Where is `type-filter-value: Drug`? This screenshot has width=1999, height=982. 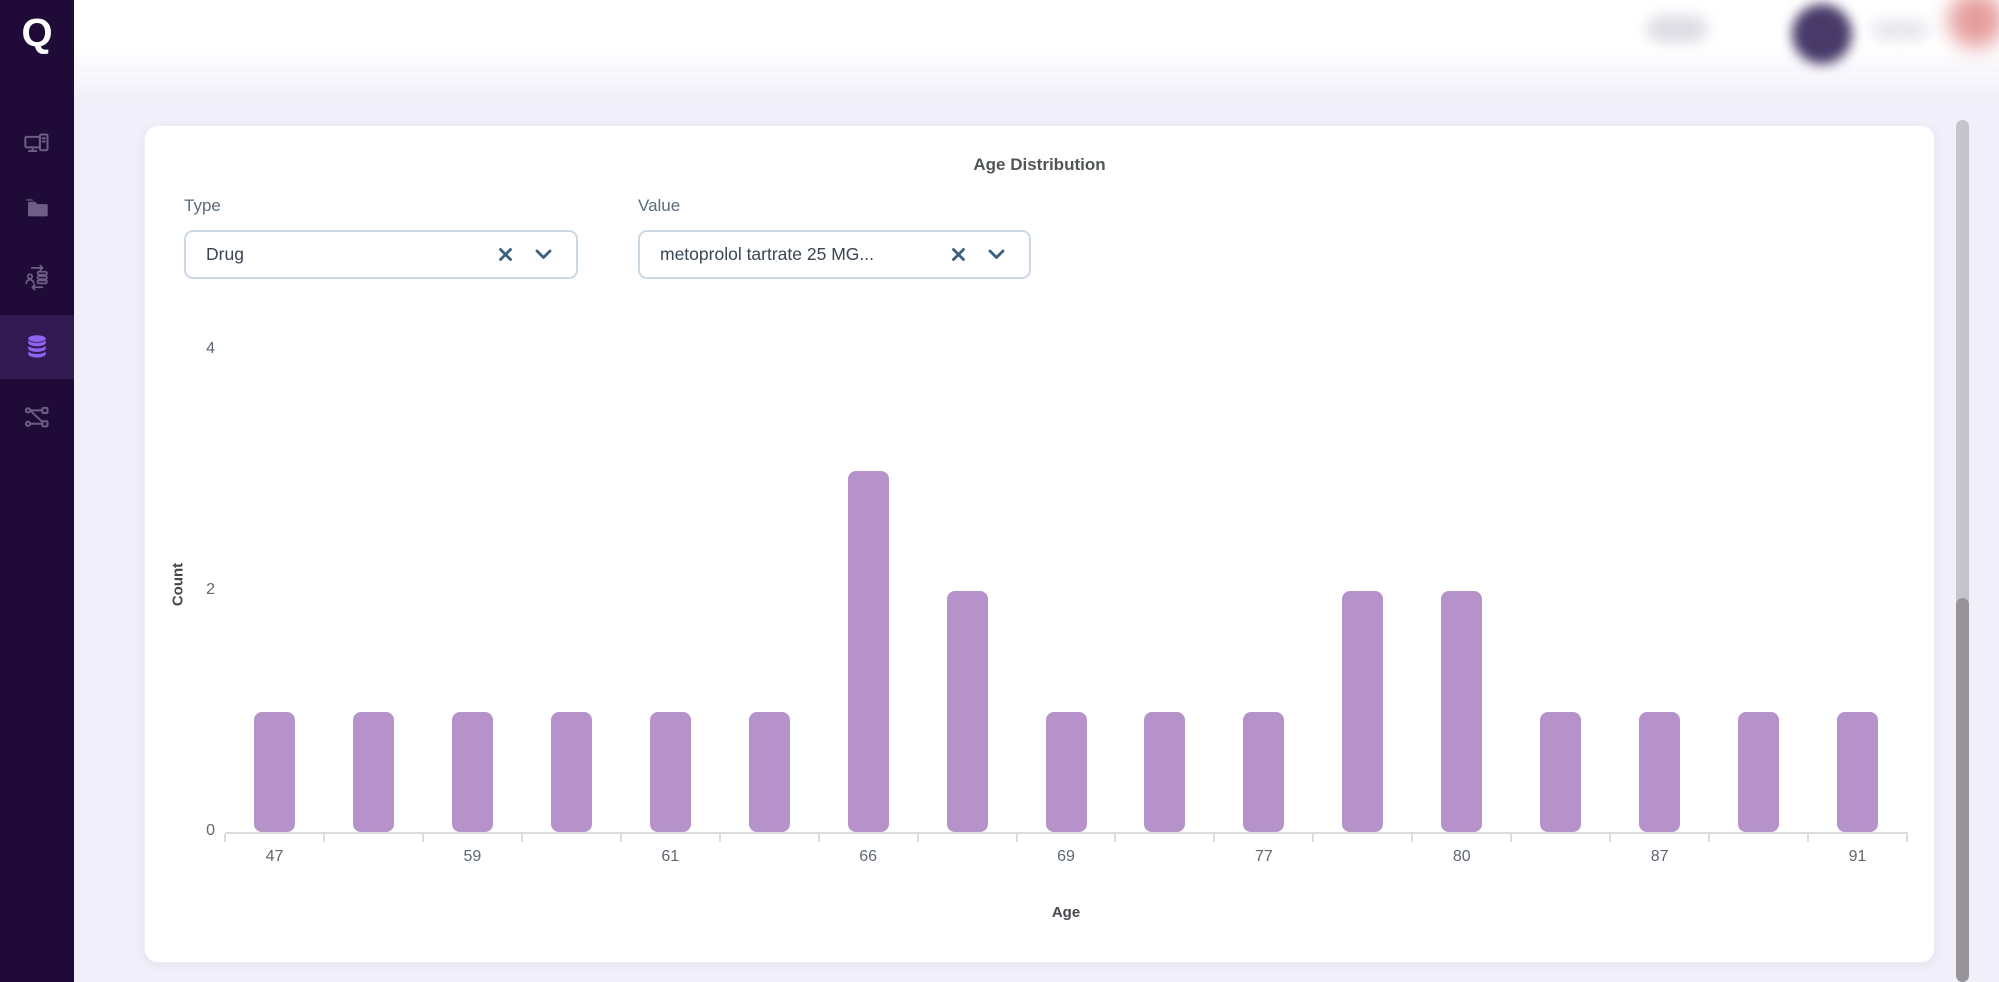
type-filter-value: Drug is located at coordinates (225, 254).